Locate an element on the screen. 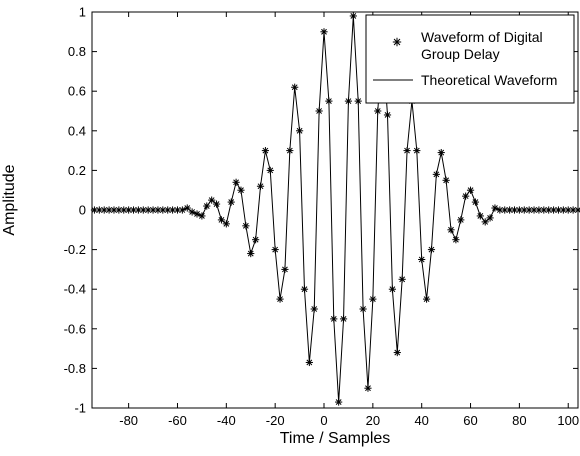 Image resolution: width=580 pixels, height=456 pixels. x-tick-label: 20 is located at coordinates (373, 420).